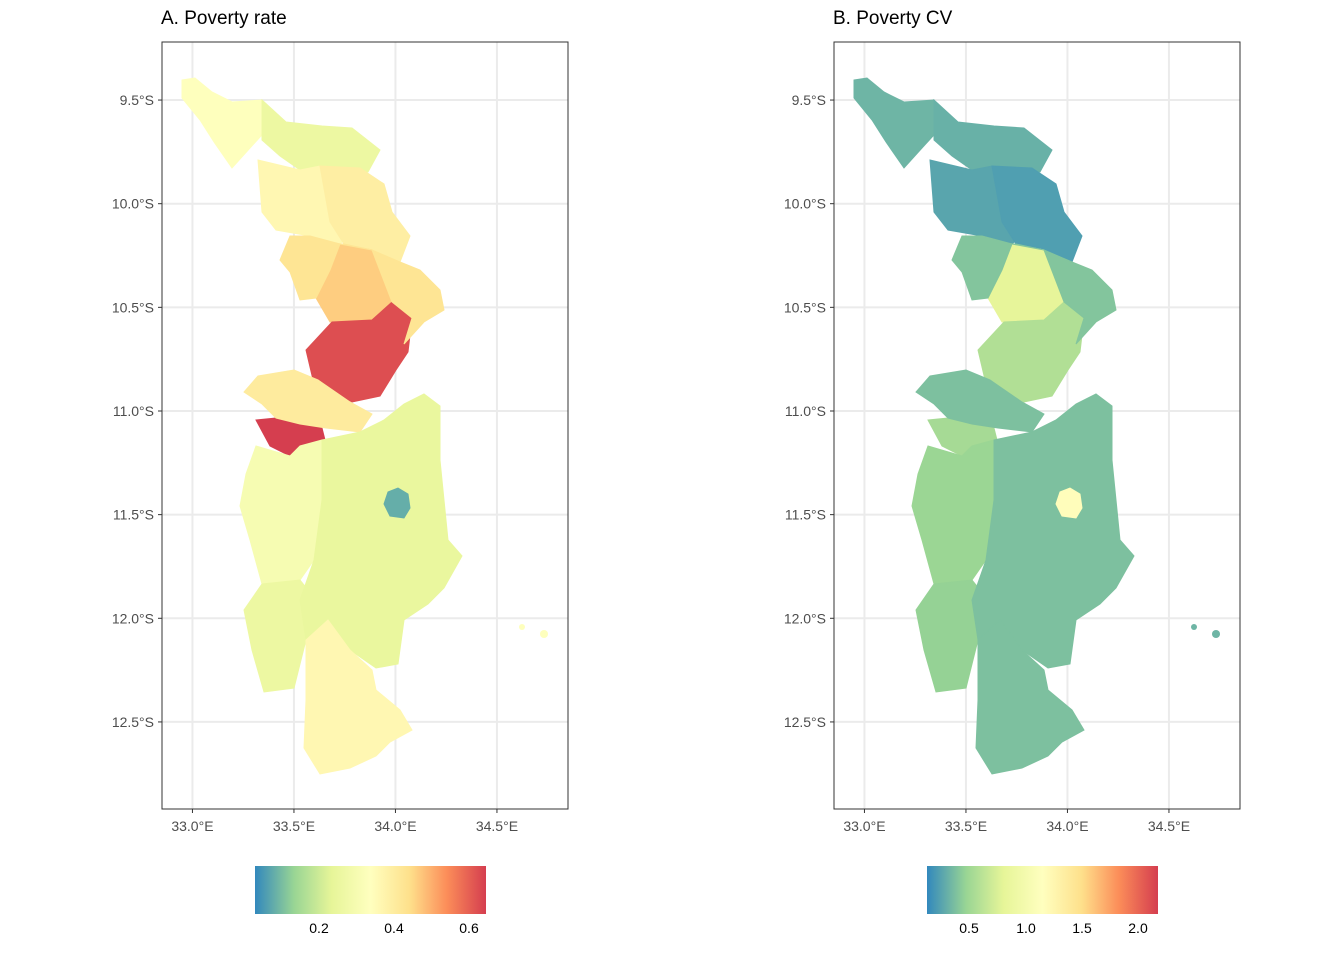 The width and height of the screenshot is (1344, 960). What do you see at coordinates (469, 928) in the screenshot?
I see `legend-tick-label: 0.6` at bounding box center [469, 928].